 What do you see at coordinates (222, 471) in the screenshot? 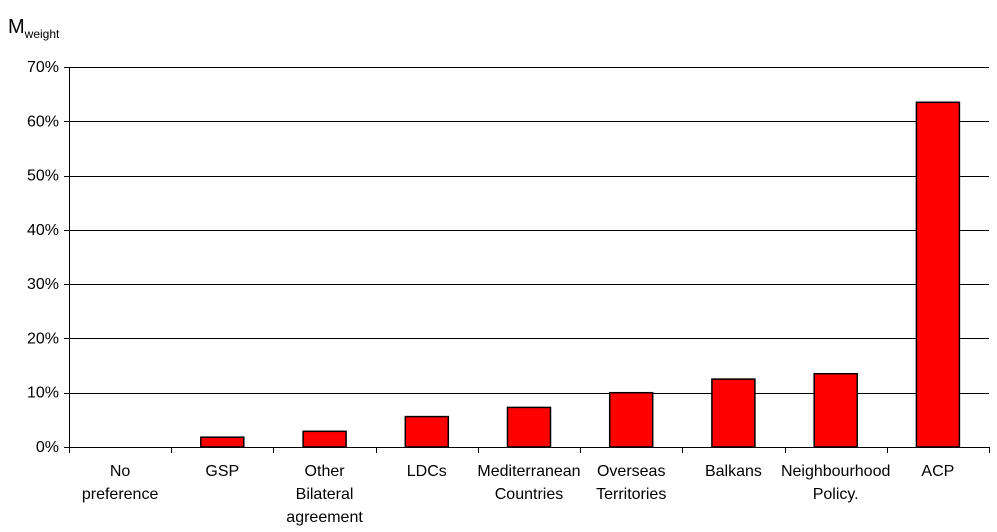
I see `x-tick-label: GSP` at bounding box center [222, 471].